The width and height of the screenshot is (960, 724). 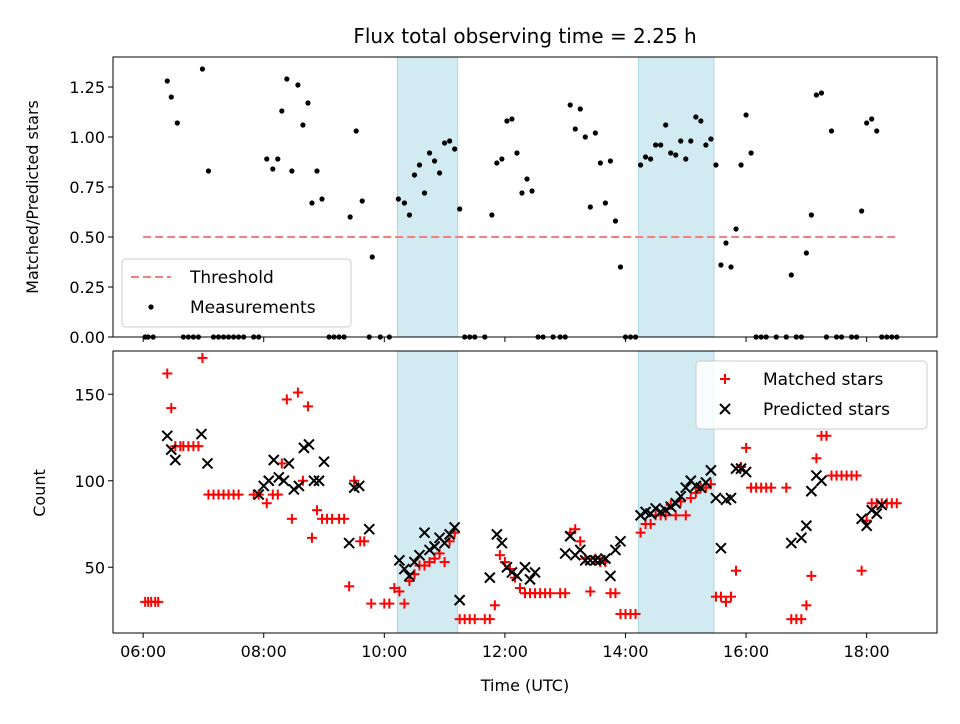 What do you see at coordinates (87, 287) in the screenshot?
I see `y-tick-label: 0.25` at bounding box center [87, 287].